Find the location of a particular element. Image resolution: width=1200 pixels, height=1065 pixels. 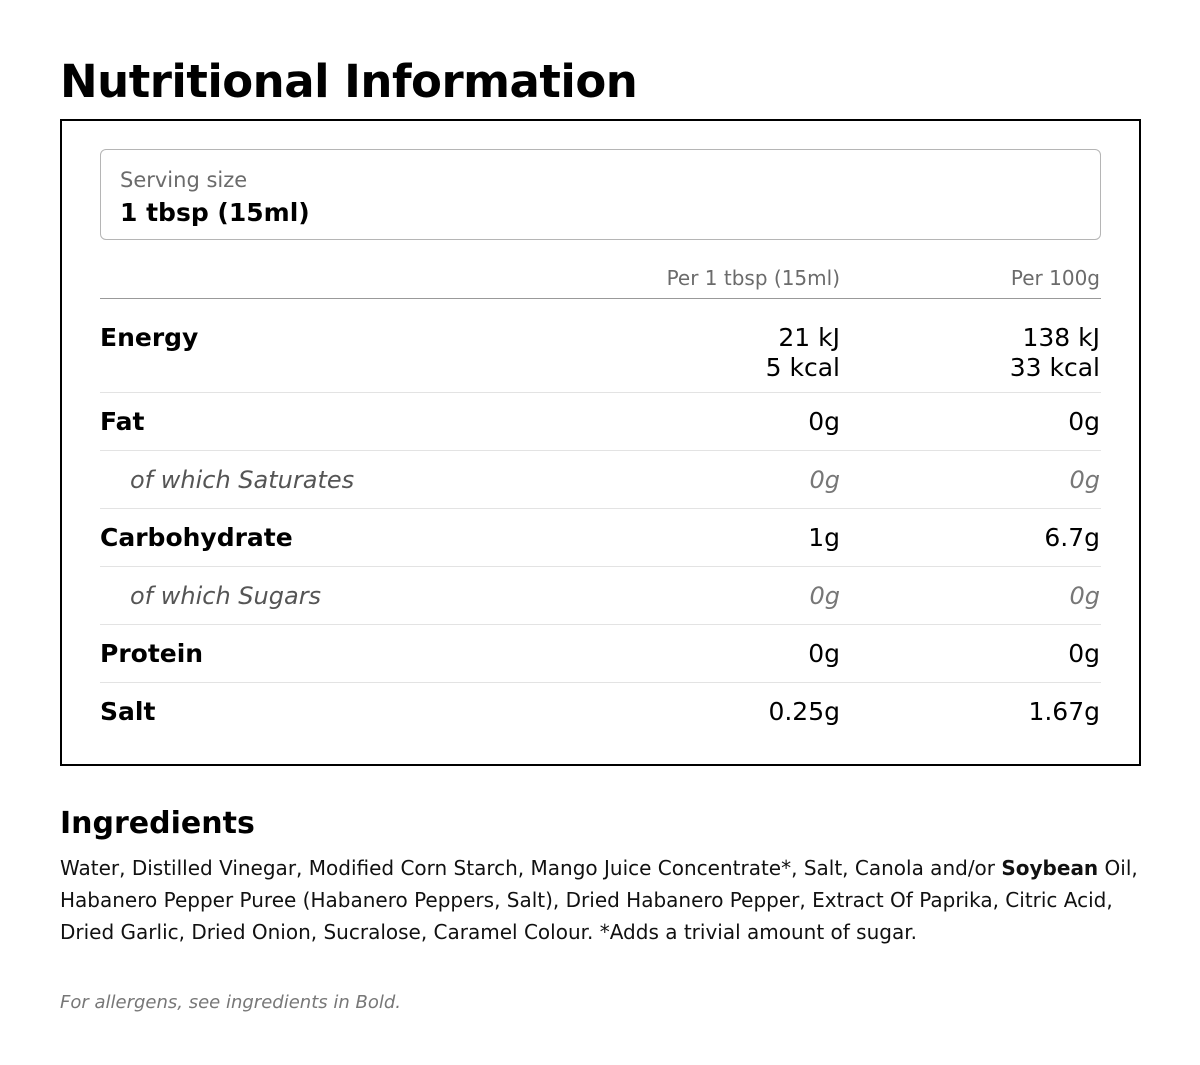

fat-per-serving: 0g is located at coordinates (824, 421).